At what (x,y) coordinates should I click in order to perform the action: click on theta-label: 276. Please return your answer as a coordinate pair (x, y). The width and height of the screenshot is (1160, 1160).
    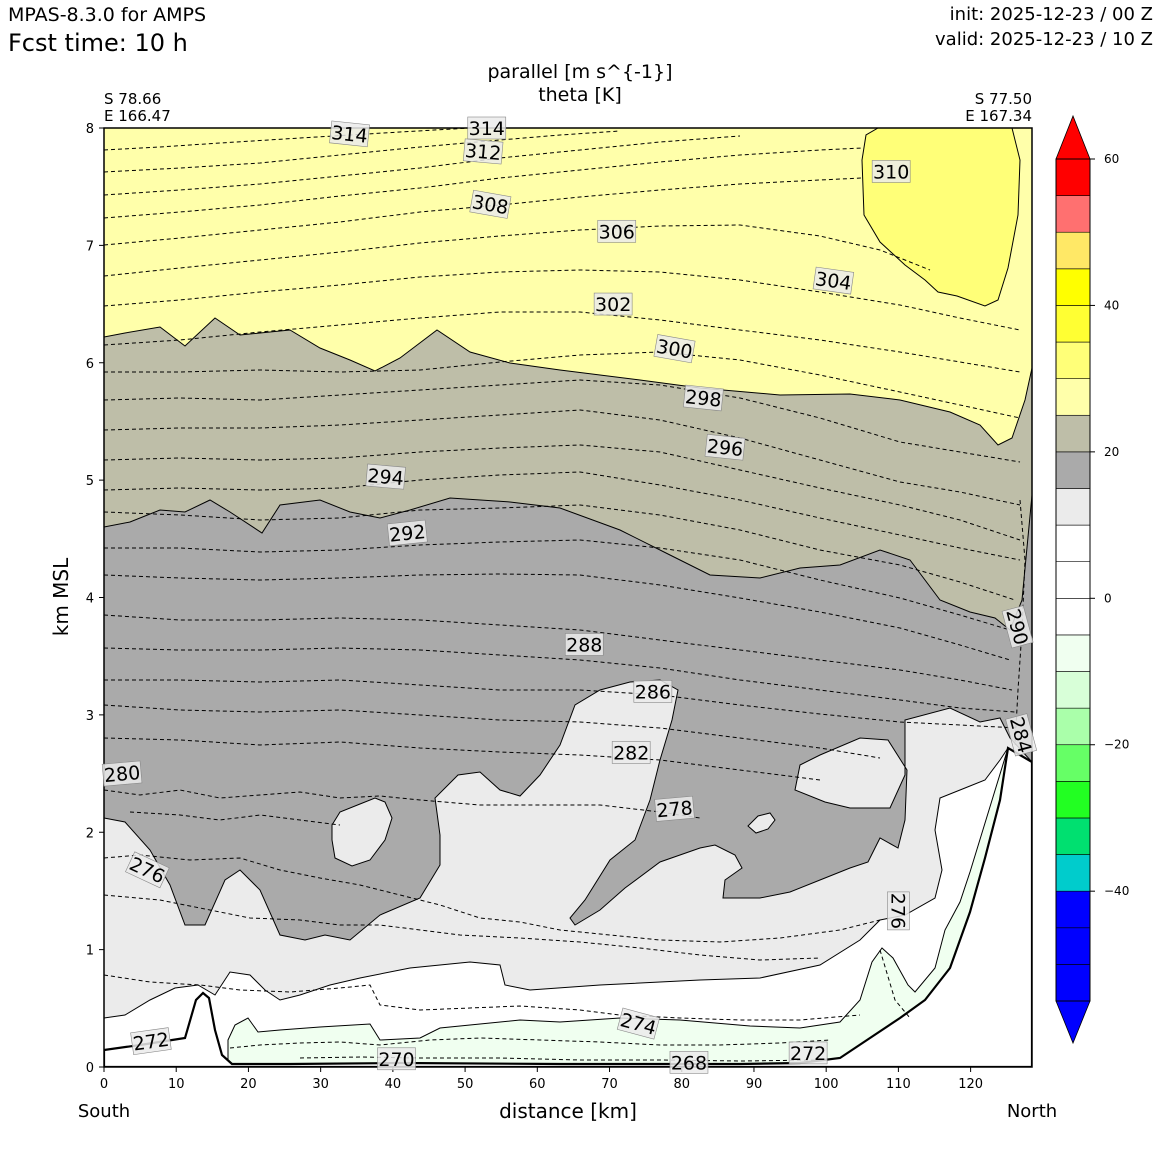
    Looking at the image, I should click on (898, 911).